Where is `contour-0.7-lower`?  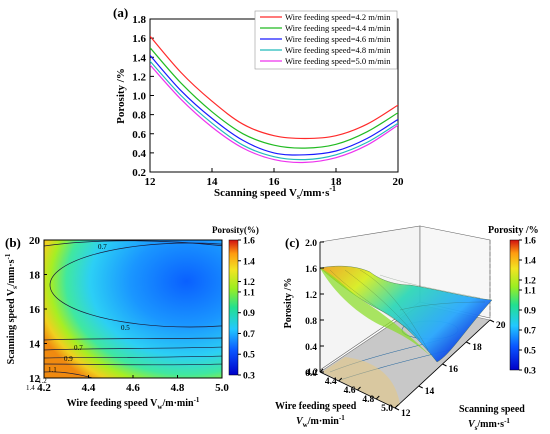 contour-0.7-lower is located at coordinates (133, 339).